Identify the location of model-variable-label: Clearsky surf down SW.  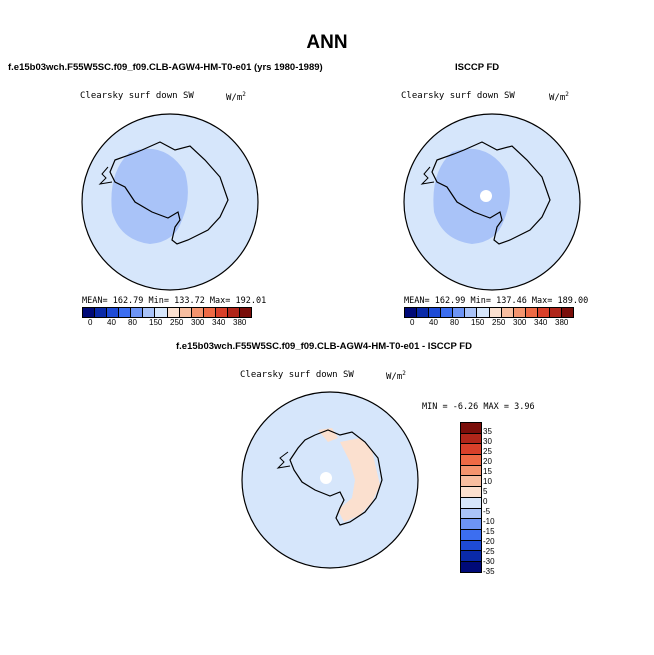
(137, 96).